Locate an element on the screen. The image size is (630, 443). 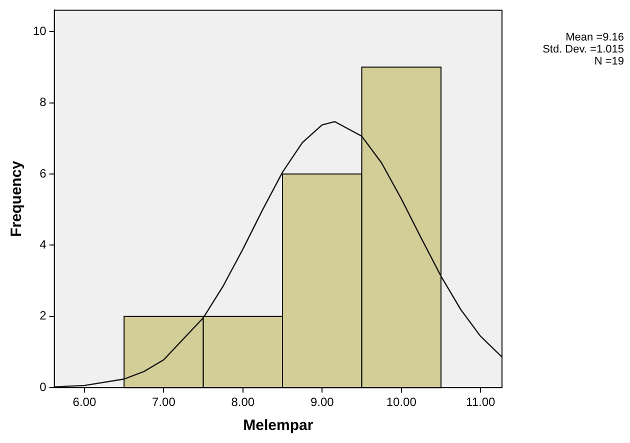
y-tick-label: 4 is located at coordinates (43, 244).